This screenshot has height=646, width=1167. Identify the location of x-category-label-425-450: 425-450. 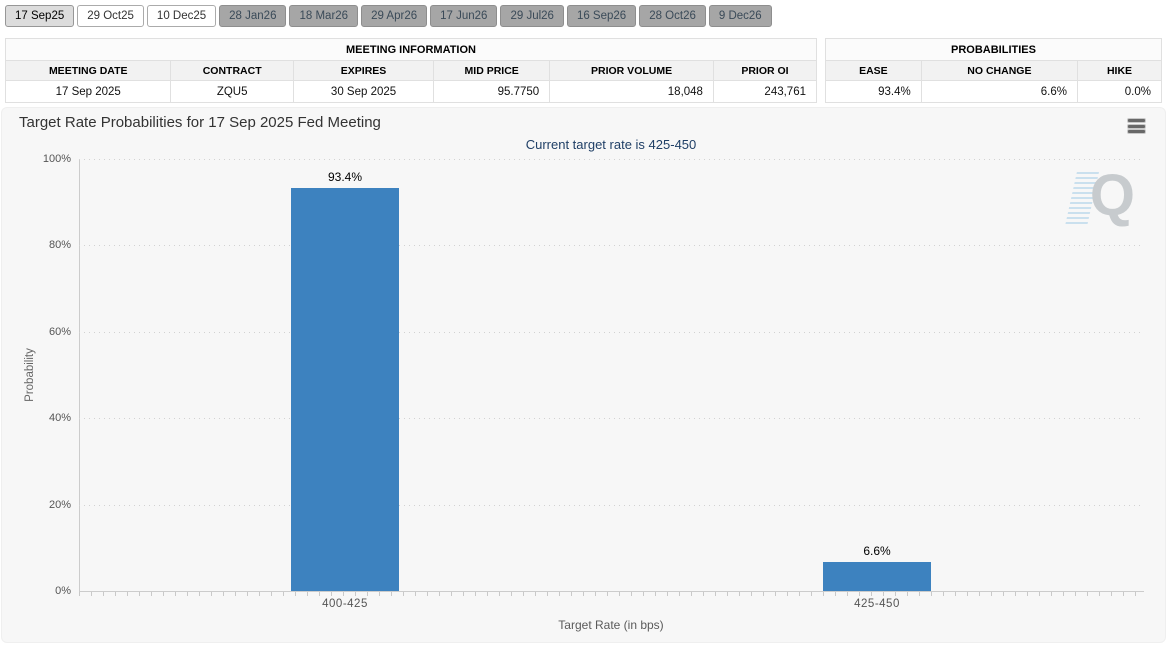
(877, 604).